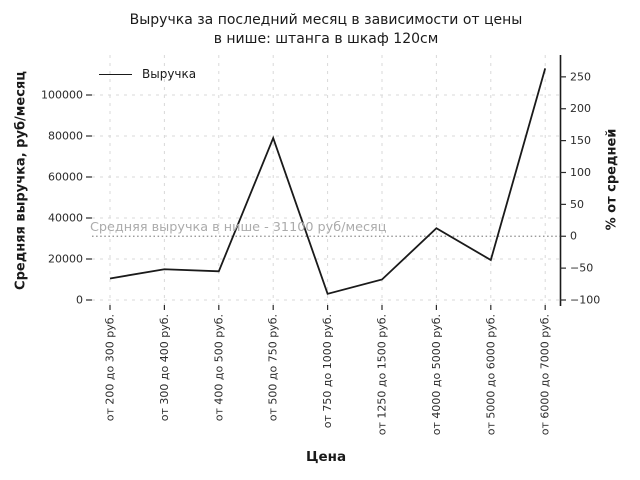  What do you see at coordinates (382, 374) in the screenshot?
I see `x-tick-label: от 1250 до 1500 руб.` at bounding box center [382, 374].